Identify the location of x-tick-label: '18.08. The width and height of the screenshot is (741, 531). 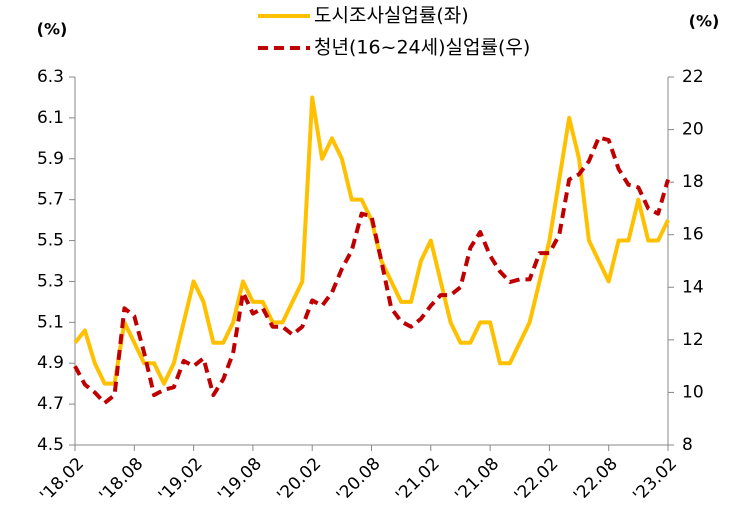
(122, 480).